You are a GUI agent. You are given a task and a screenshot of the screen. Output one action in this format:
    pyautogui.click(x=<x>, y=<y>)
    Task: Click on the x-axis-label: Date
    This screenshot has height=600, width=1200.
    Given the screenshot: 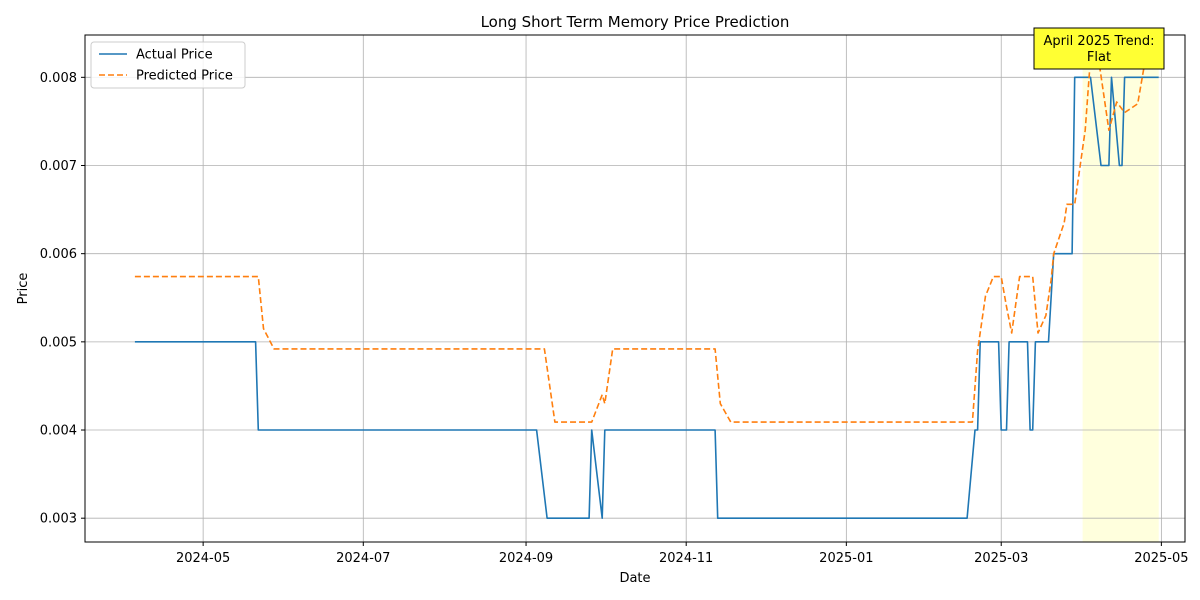 What is the action you would take?
    pyautogui.click(x=634, y=578)
    